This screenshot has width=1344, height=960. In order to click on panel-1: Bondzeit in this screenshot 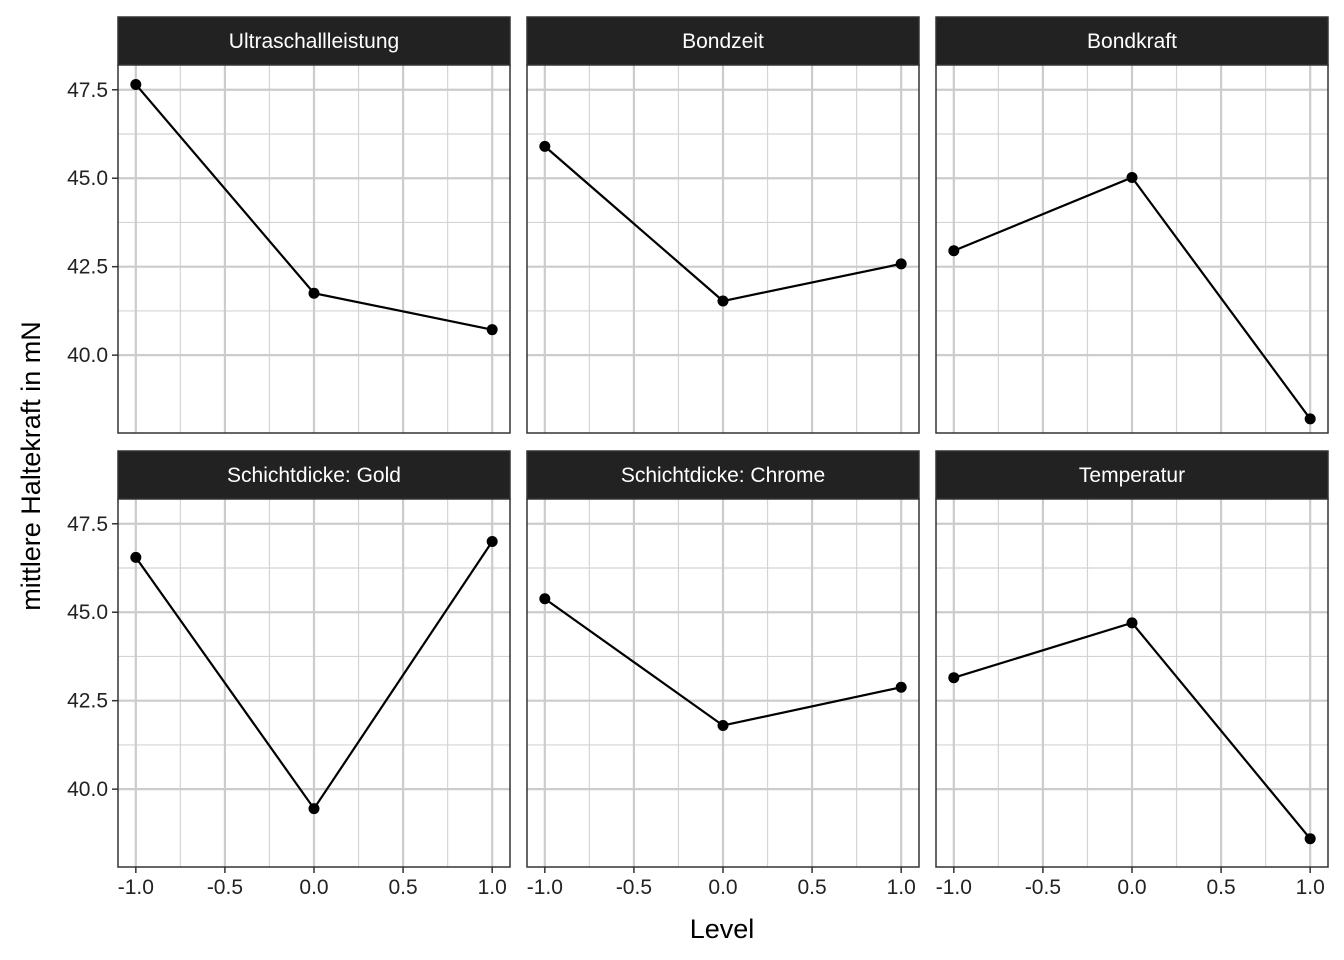, I will do `click(723, 225)`.